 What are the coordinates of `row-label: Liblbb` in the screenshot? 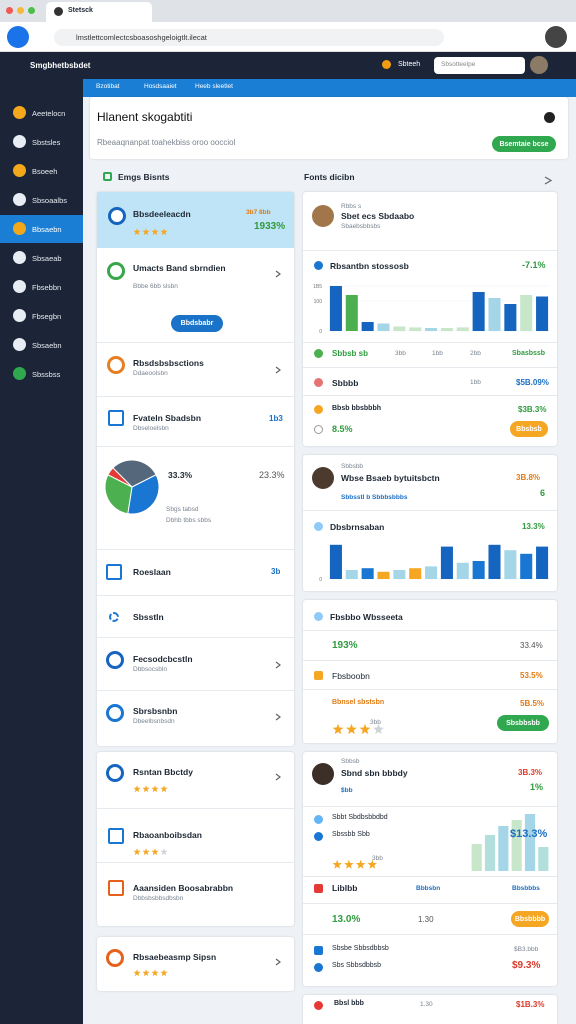 It's located at (345, 888).